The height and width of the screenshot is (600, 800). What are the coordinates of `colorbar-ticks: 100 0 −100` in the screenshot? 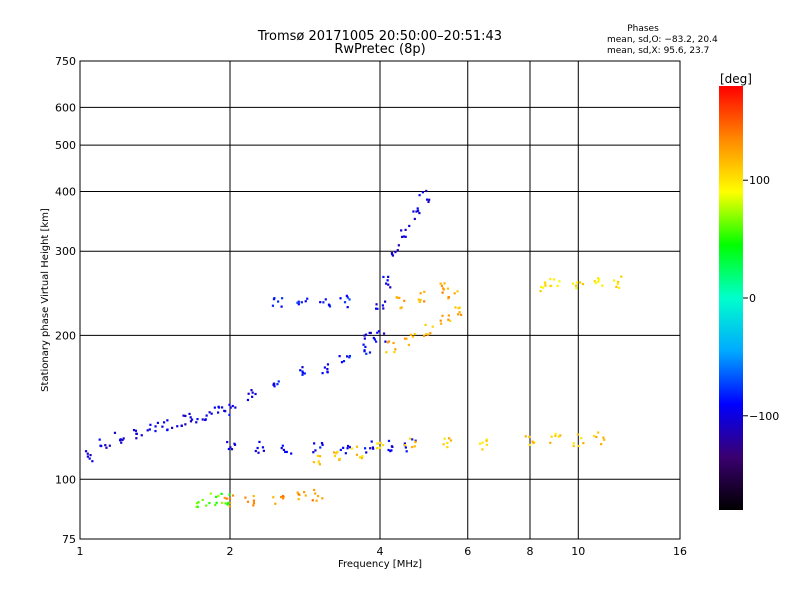 It's located at (761, 298).